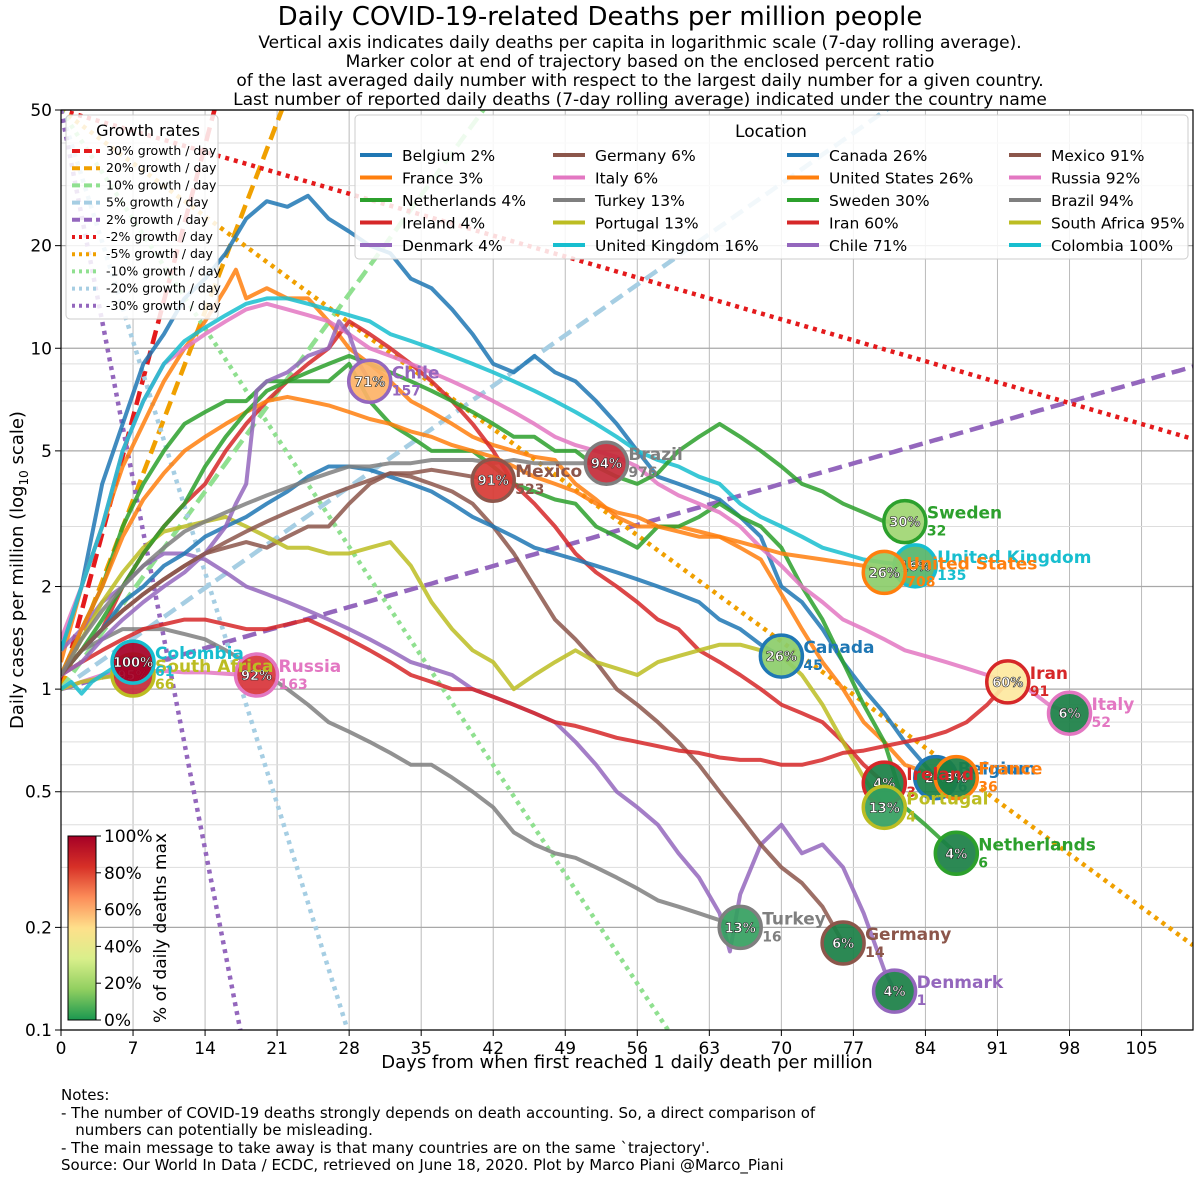 The width and height of the screenshot is (1200, 1179). Describe the element at coordinates (214, 667) in the screenshot. I see `series-name-label: South Africa` at that location.